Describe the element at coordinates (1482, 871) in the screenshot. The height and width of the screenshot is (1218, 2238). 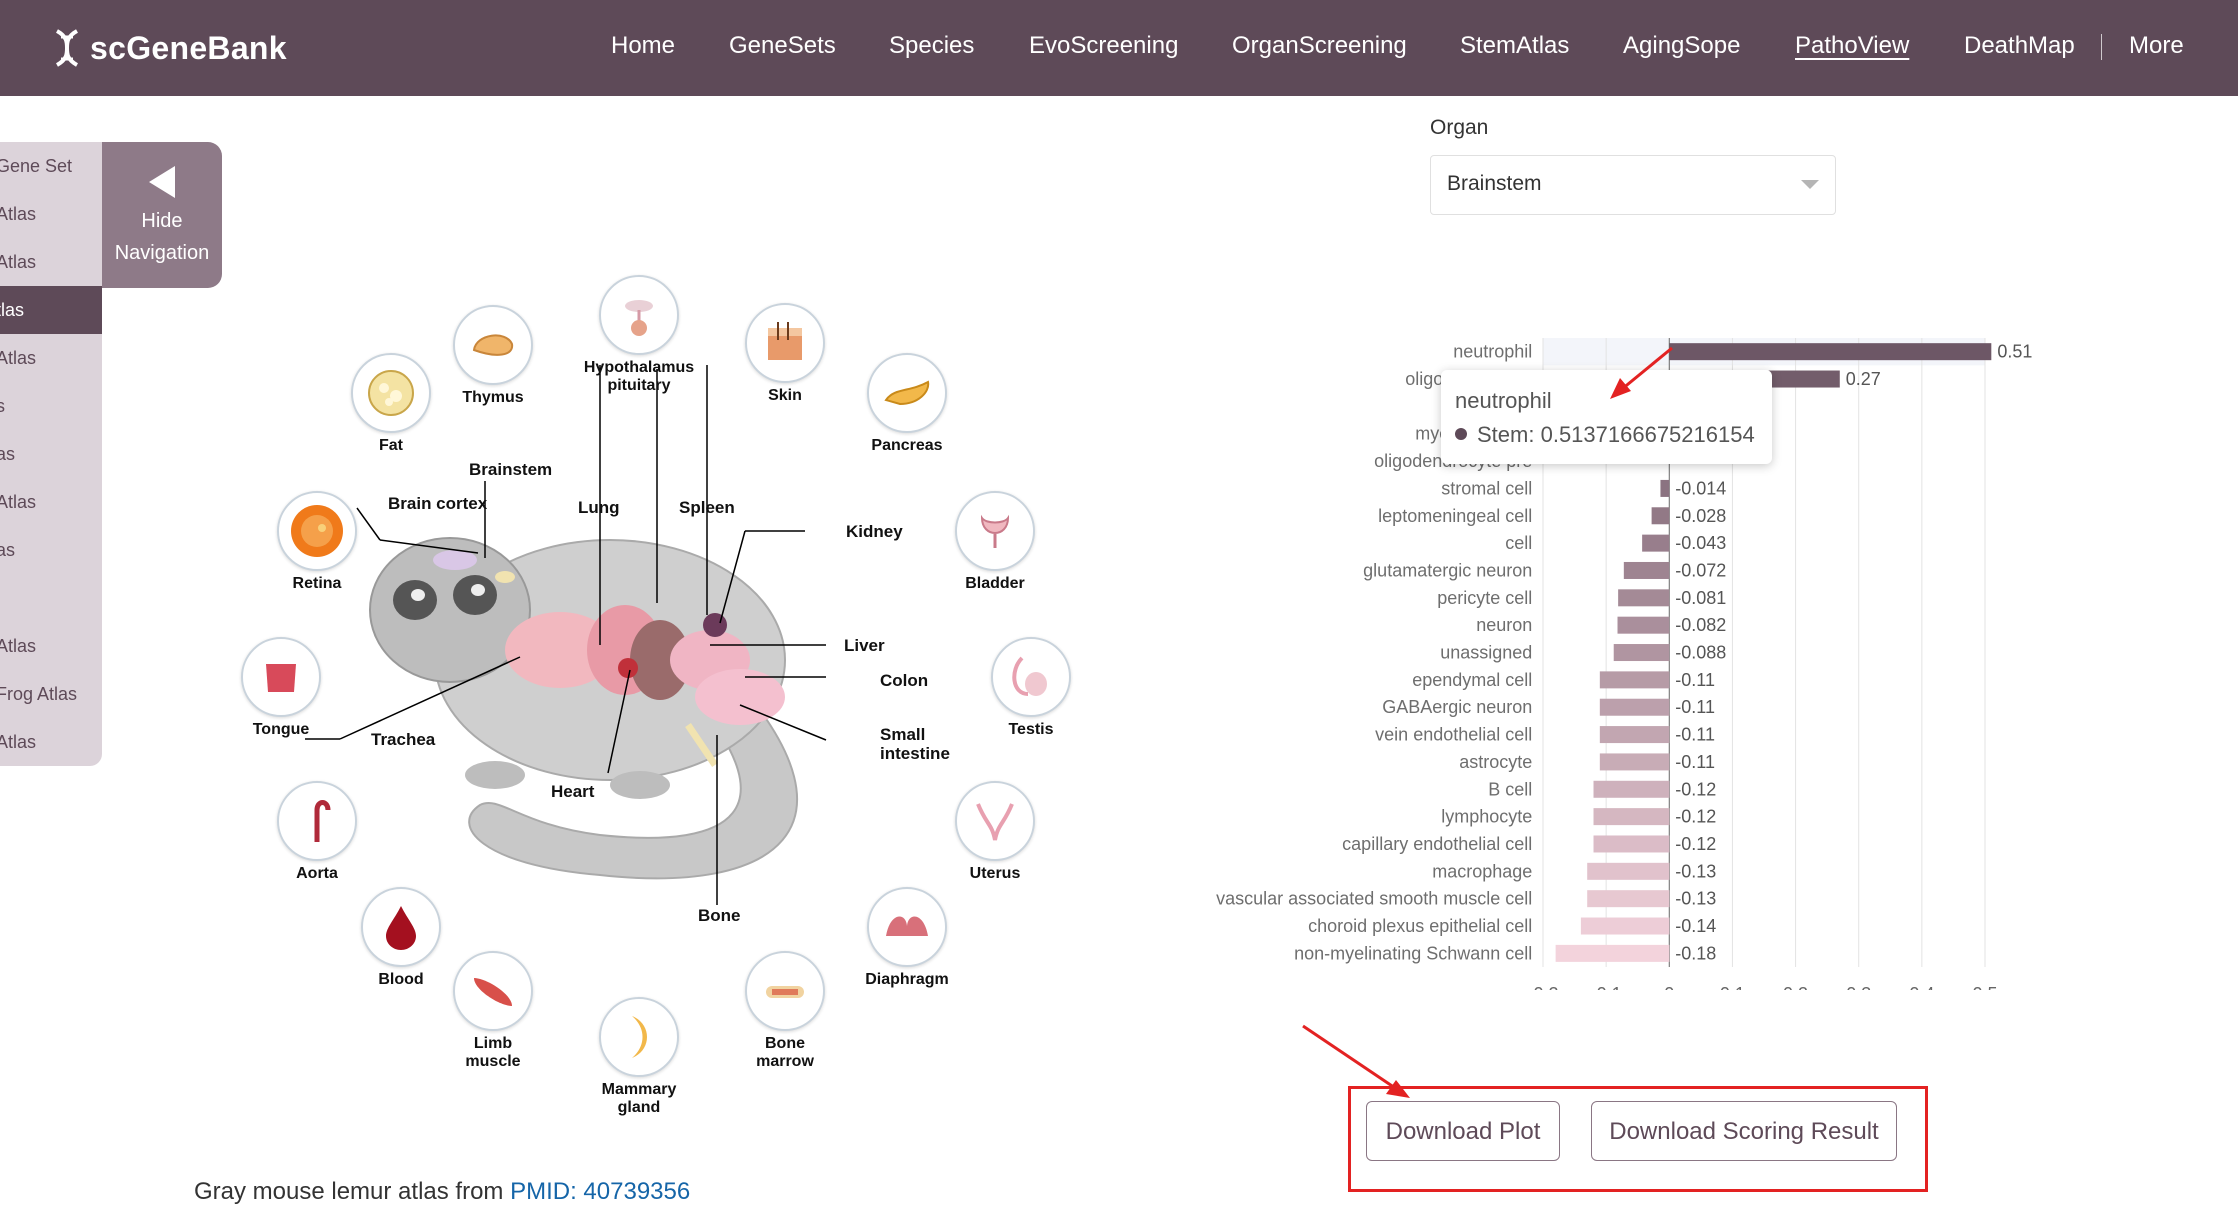
I see `category-label: macrophage` at that location.